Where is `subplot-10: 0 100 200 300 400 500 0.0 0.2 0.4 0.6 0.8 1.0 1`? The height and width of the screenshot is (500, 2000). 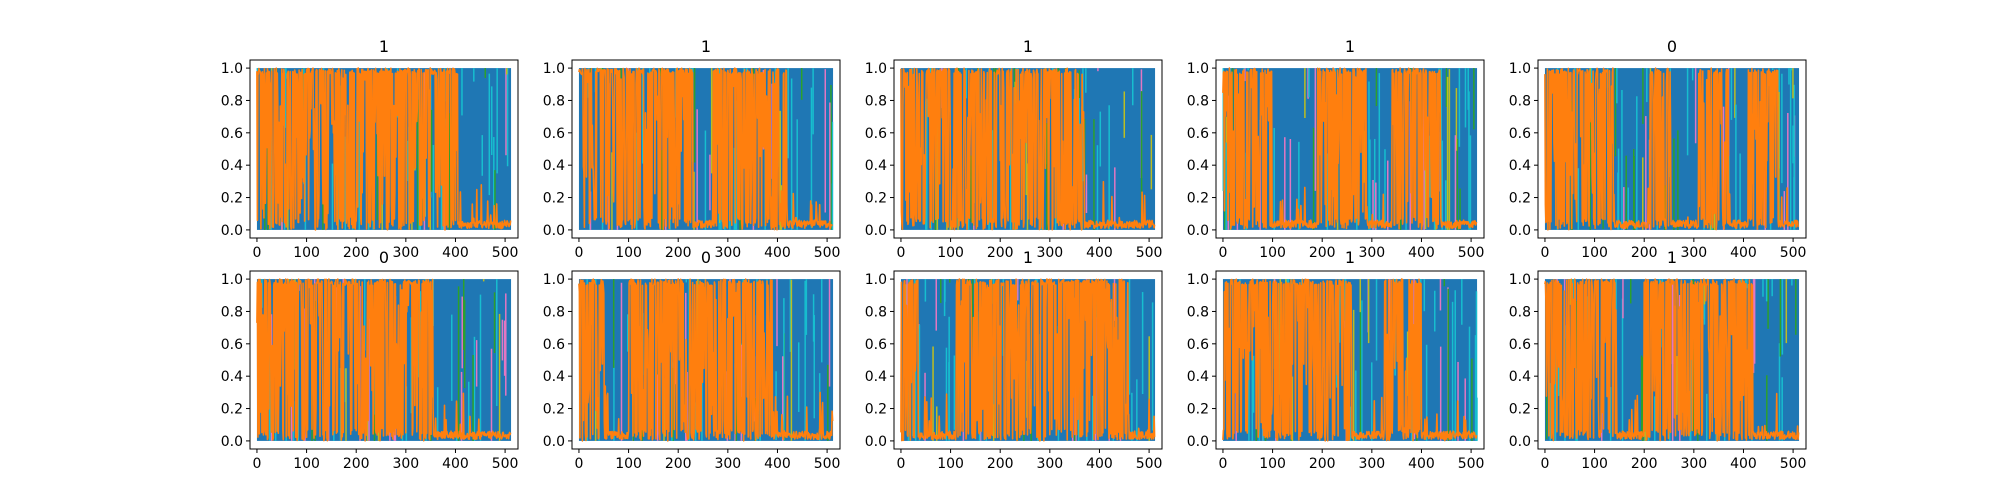
subplot-10: 0 100 200 300 400 500 0.0 0.2 0.4 0.6 0.8 1.0 1 is located at coordinates (1658, 360).